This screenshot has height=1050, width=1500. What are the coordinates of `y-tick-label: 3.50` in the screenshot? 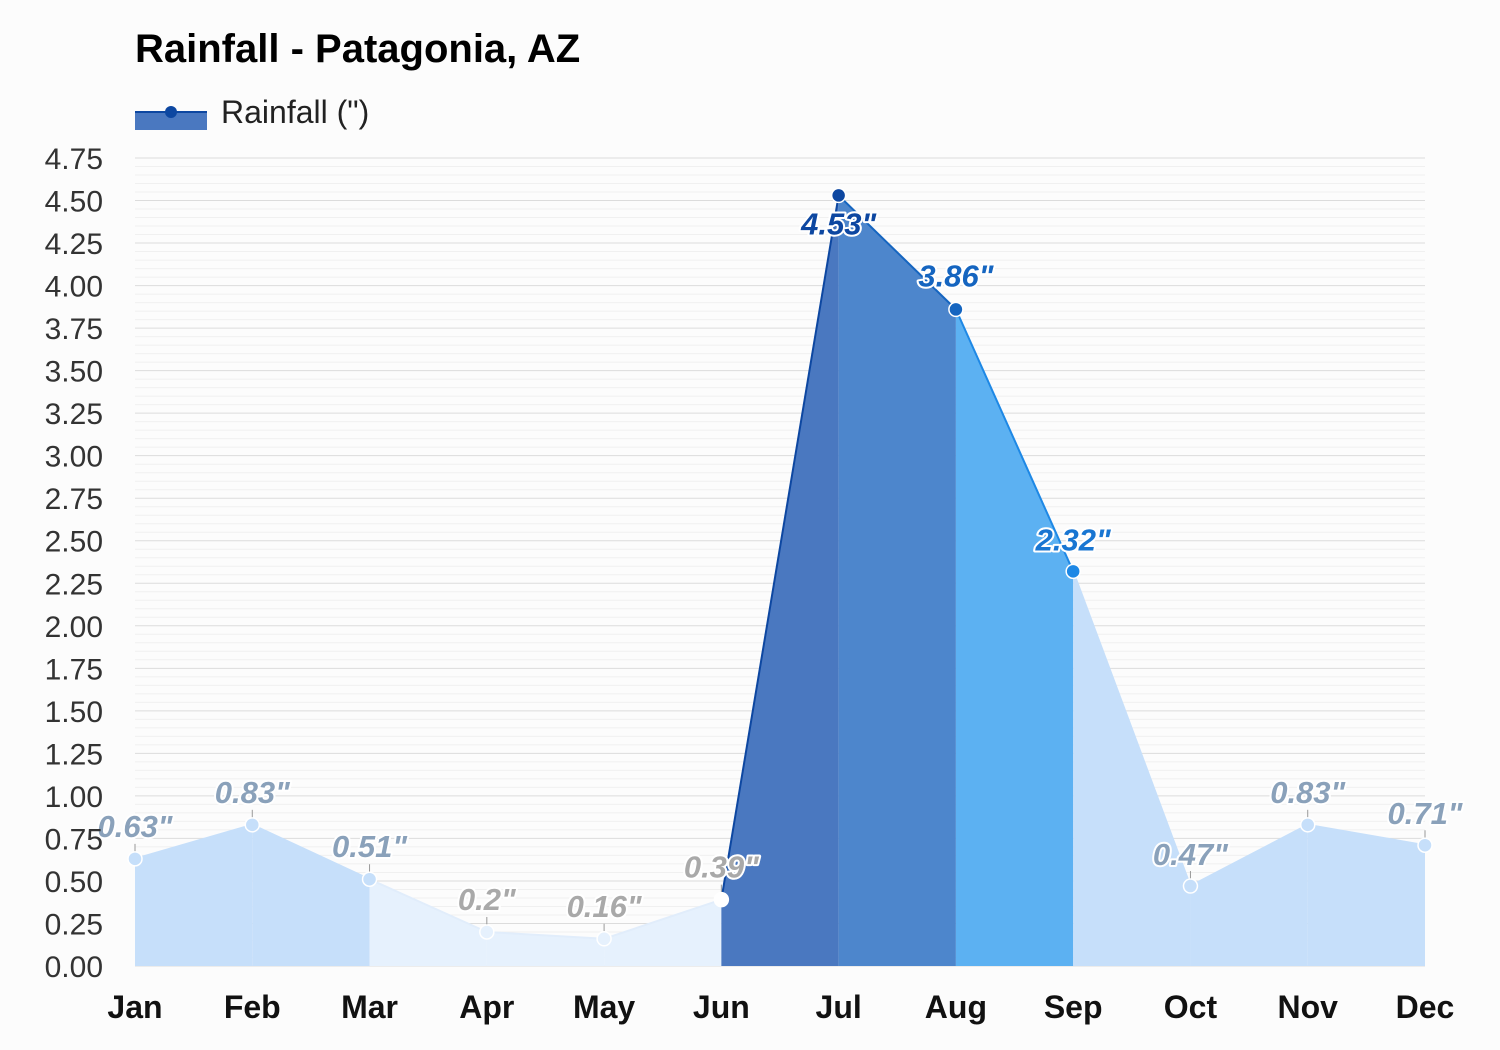 It's located at (74, 372).